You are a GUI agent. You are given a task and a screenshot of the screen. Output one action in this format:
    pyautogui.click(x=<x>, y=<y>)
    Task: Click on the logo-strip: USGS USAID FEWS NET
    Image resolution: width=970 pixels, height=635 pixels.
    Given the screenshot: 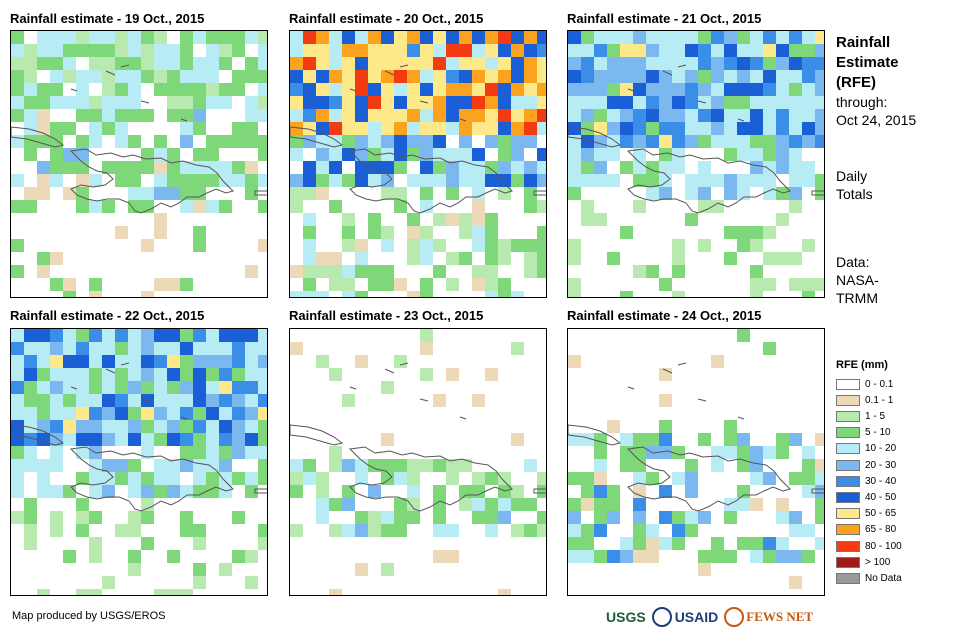 What is the action you would take?
    pyautogui.click(x=709, y=617)
    